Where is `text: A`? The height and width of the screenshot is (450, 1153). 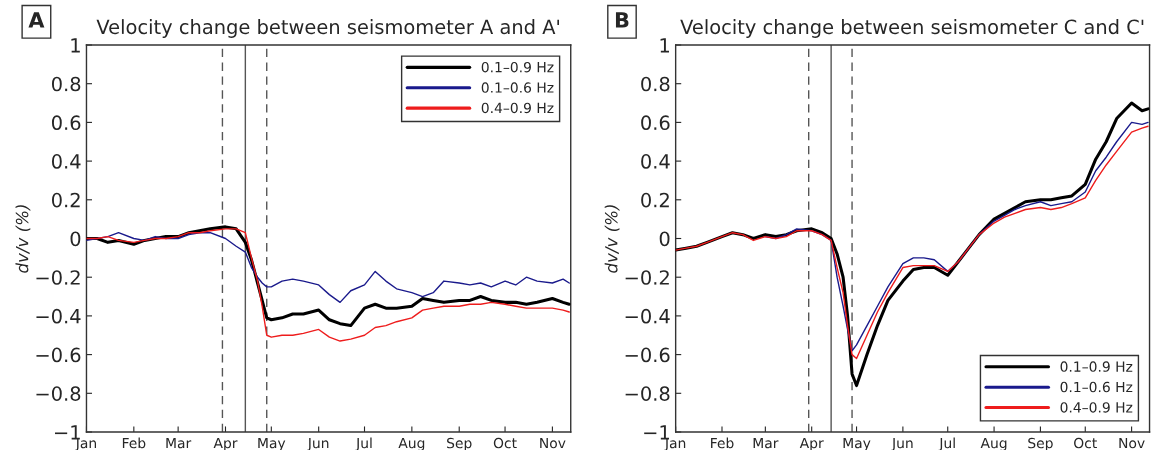 text: A is located at coordinates (36, 20).